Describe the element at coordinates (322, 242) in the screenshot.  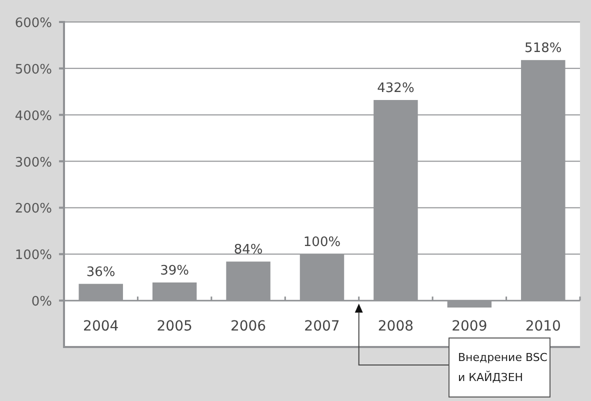
I see `data-label: 100%` at that location.